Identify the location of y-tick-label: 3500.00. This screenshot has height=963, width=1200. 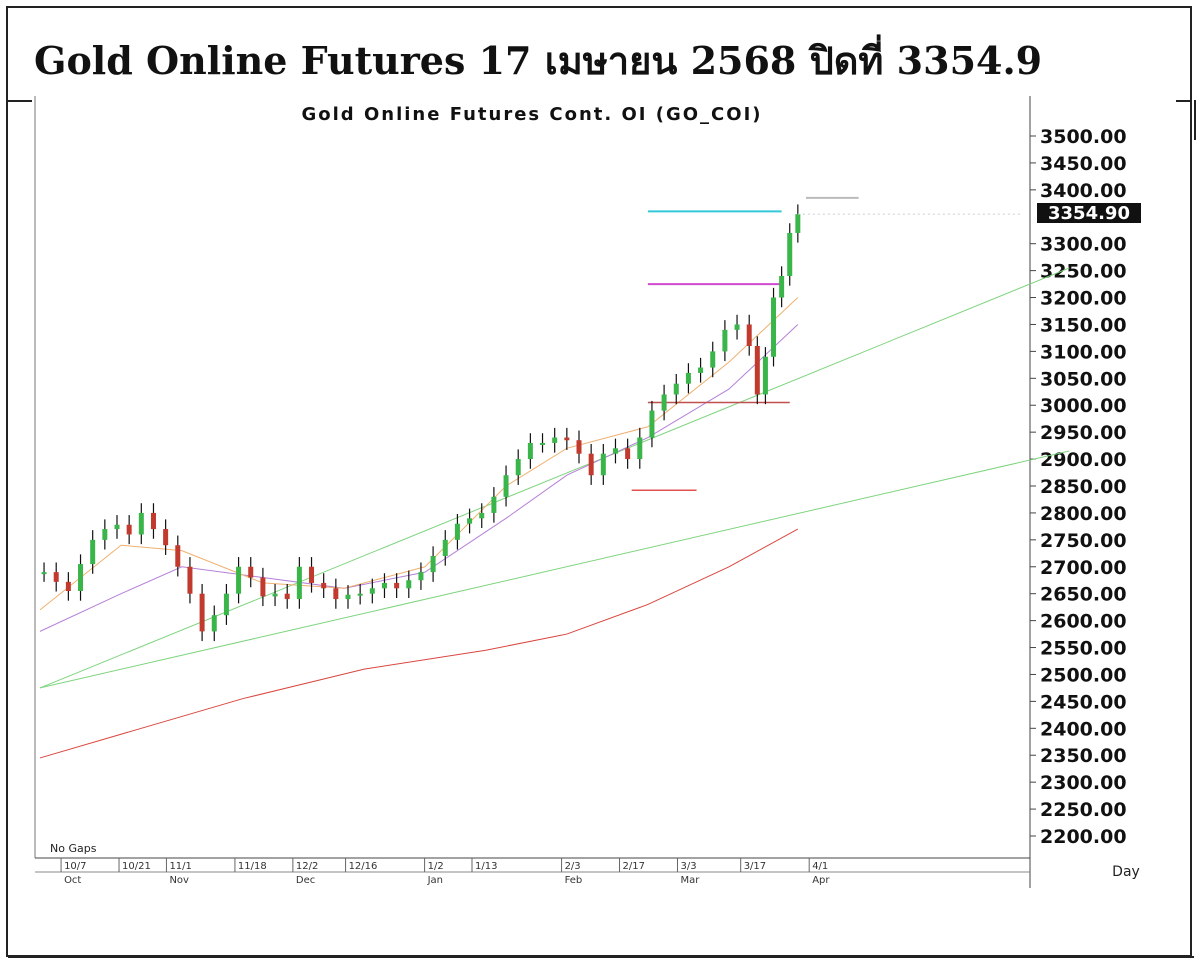
(1083, 137).